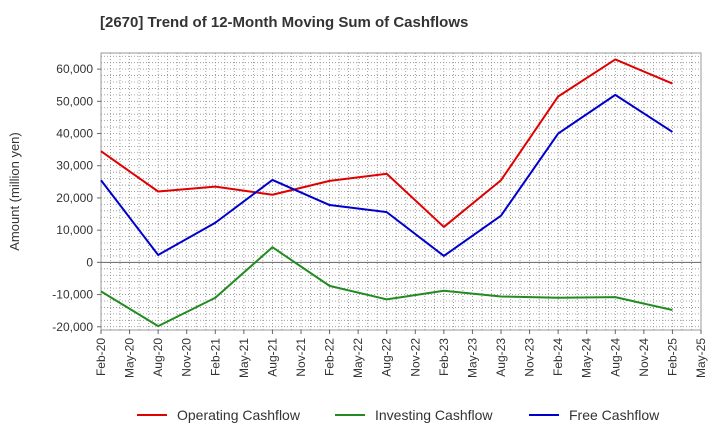  What do you see at coordinates (74, 230) in the screenshot?
I see `y-tick-label: 10,000` at bounding box center [74, 230].